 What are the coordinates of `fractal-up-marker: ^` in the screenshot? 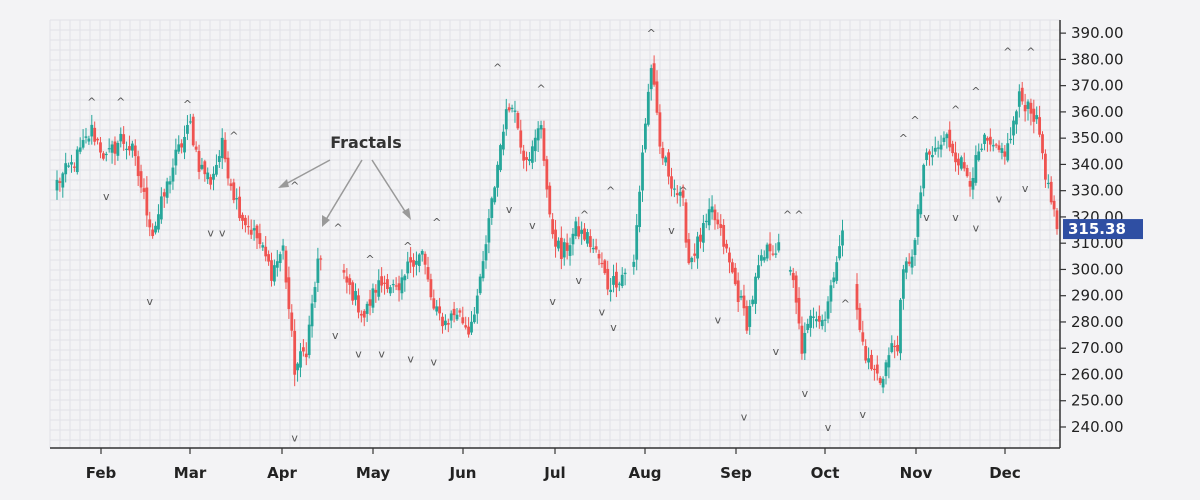 It's located at (955, 109).